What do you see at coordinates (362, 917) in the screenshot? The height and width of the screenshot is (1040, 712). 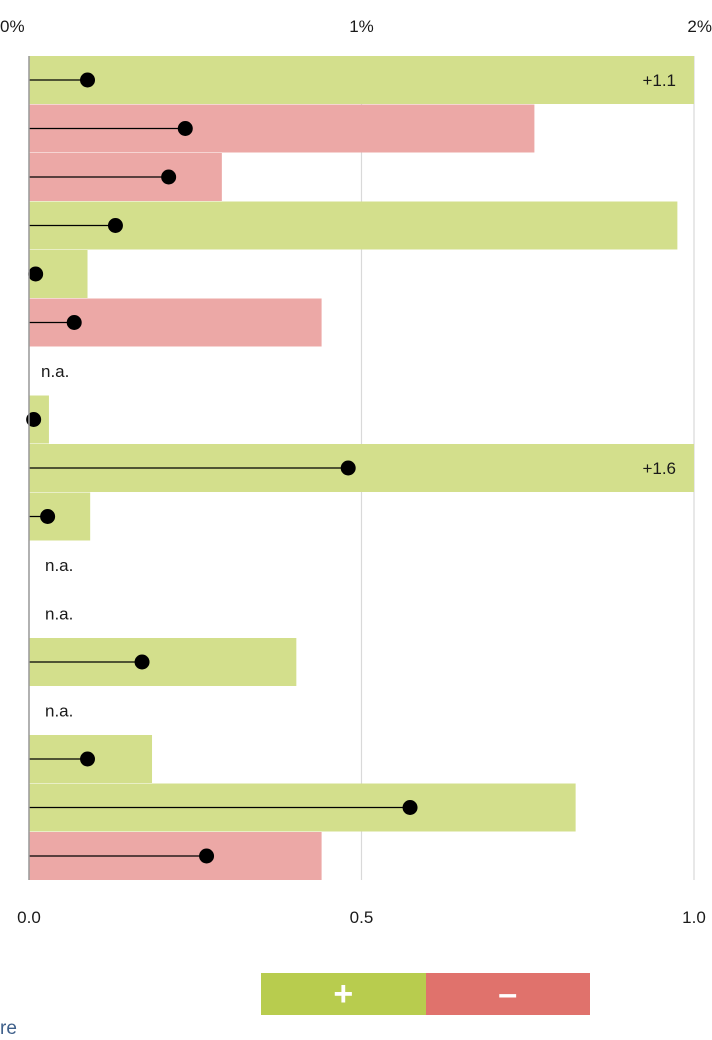 I see `bottom-axis-tick-label: 0.5` at bounding box center [362, 917].